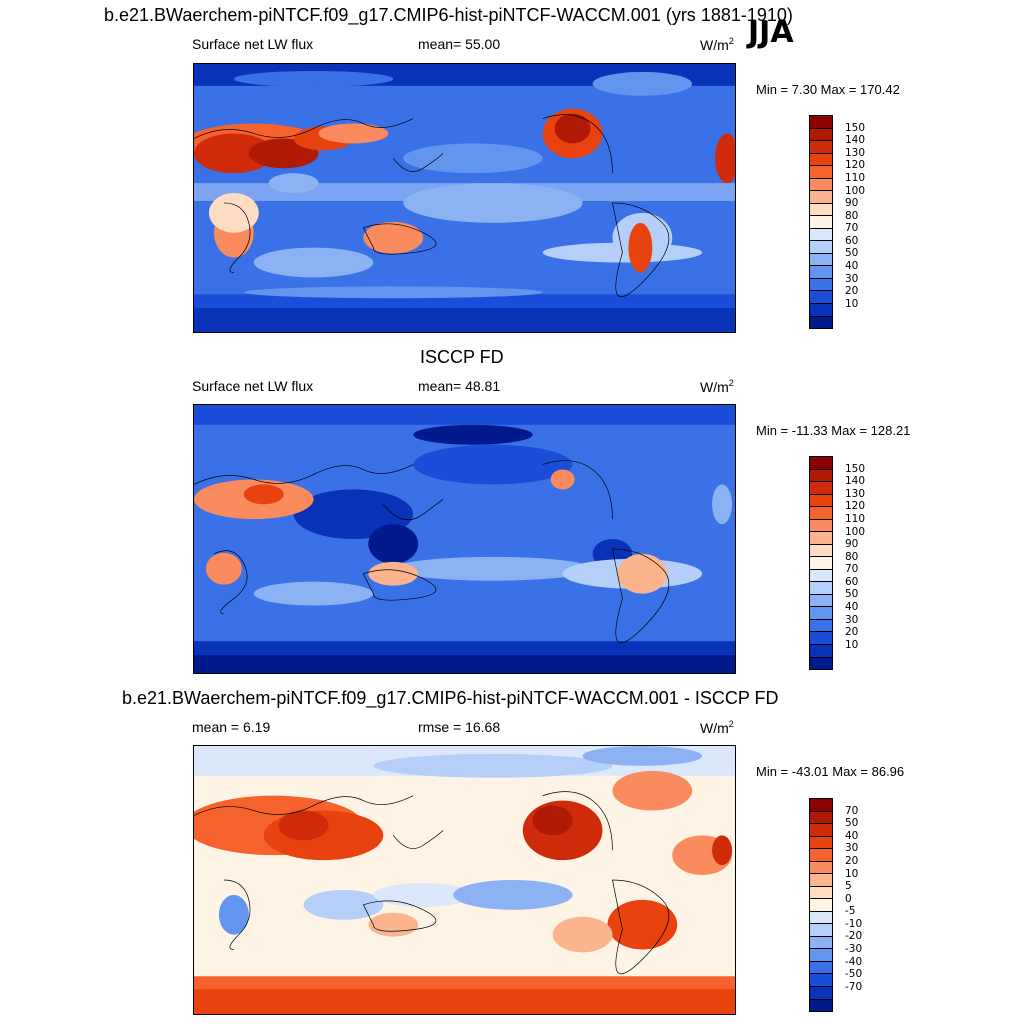  What do you see at coordinates (253, 386) in the screenshot?
I see `panel-2-variable: Surface net LW flux` at bounding box center [253, 386].